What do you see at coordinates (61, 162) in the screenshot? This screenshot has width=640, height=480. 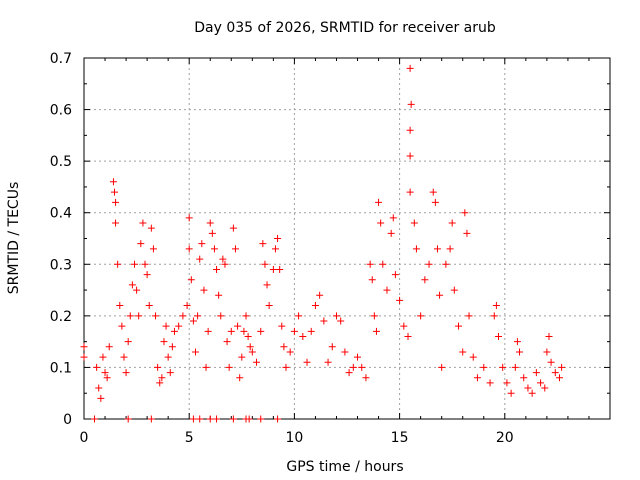 I see `y-tick-label: 0.5` at bounding box center [61, 162].